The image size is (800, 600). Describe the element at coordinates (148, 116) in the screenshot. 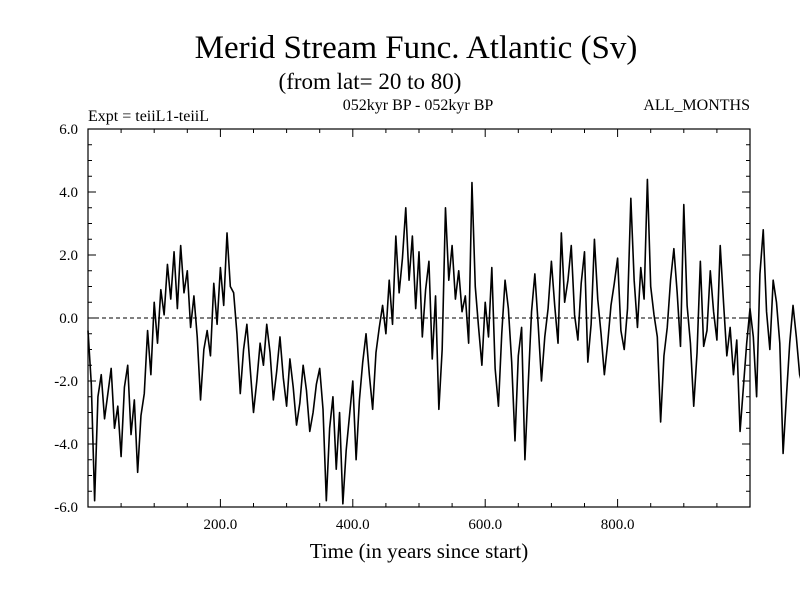

I see `annotation-left: Expt = teiiL1-teiiL` at that location.